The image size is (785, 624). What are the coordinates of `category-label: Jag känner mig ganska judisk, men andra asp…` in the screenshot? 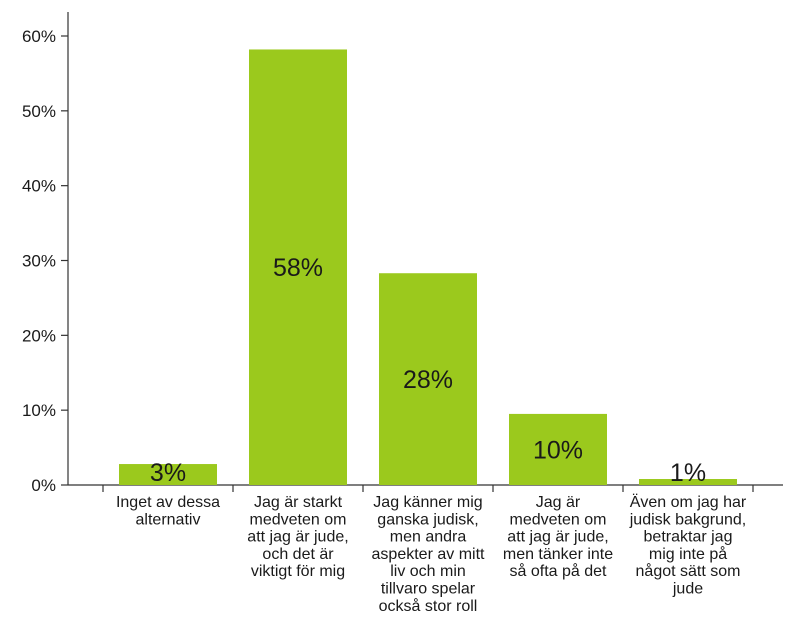 It's located at (428, 554).